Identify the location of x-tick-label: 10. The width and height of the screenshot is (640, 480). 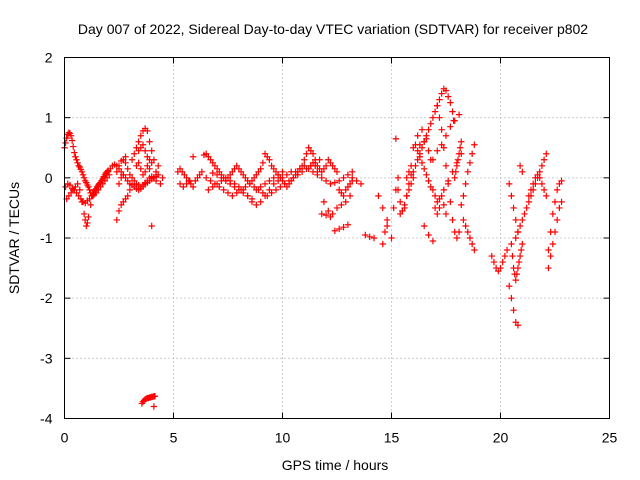
(283, 438).